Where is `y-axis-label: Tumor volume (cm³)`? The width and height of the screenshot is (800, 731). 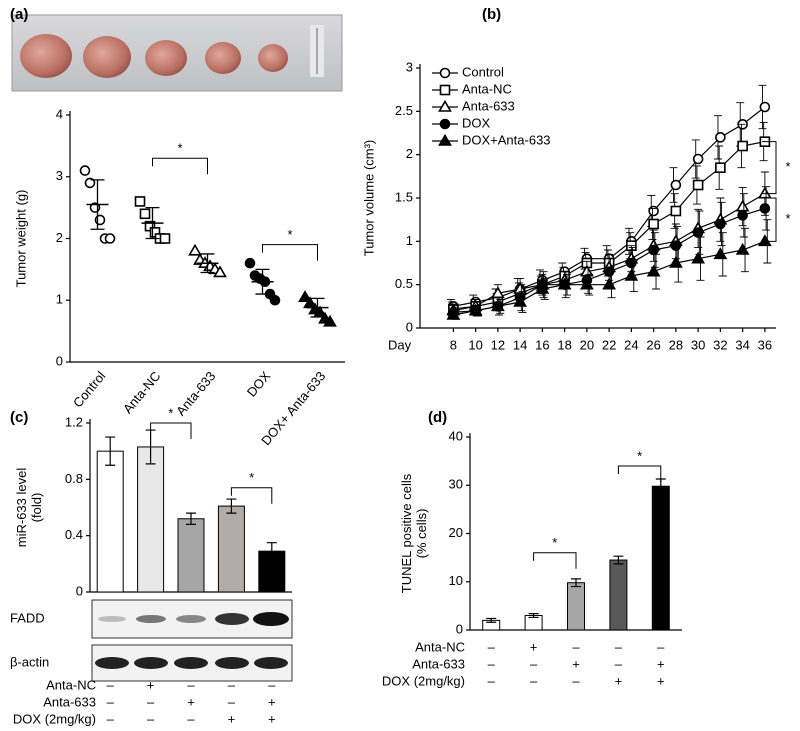 y-axis-label: Tumor volume (cm³) is located at coordinates (368, 198).